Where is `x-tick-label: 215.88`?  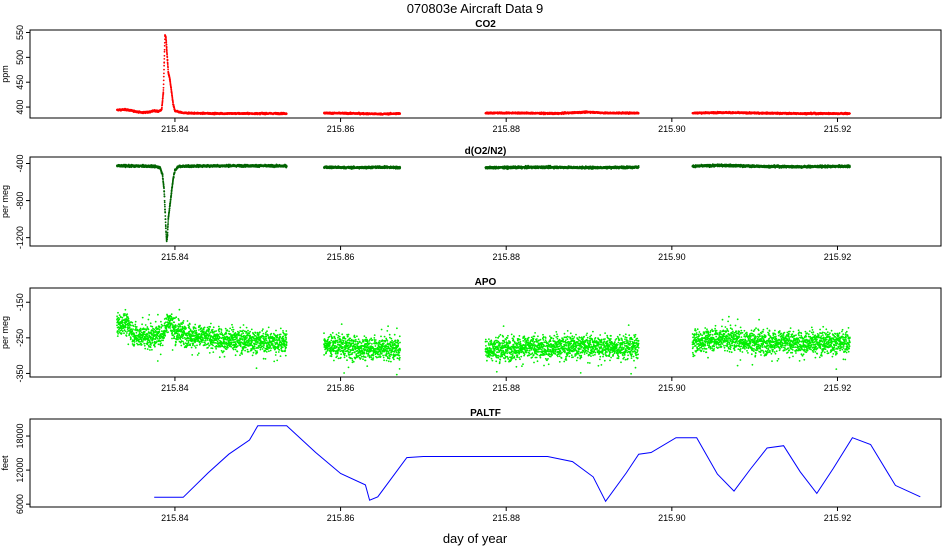
x-tick-label: 215.88 is located at coordinates (506, 129).